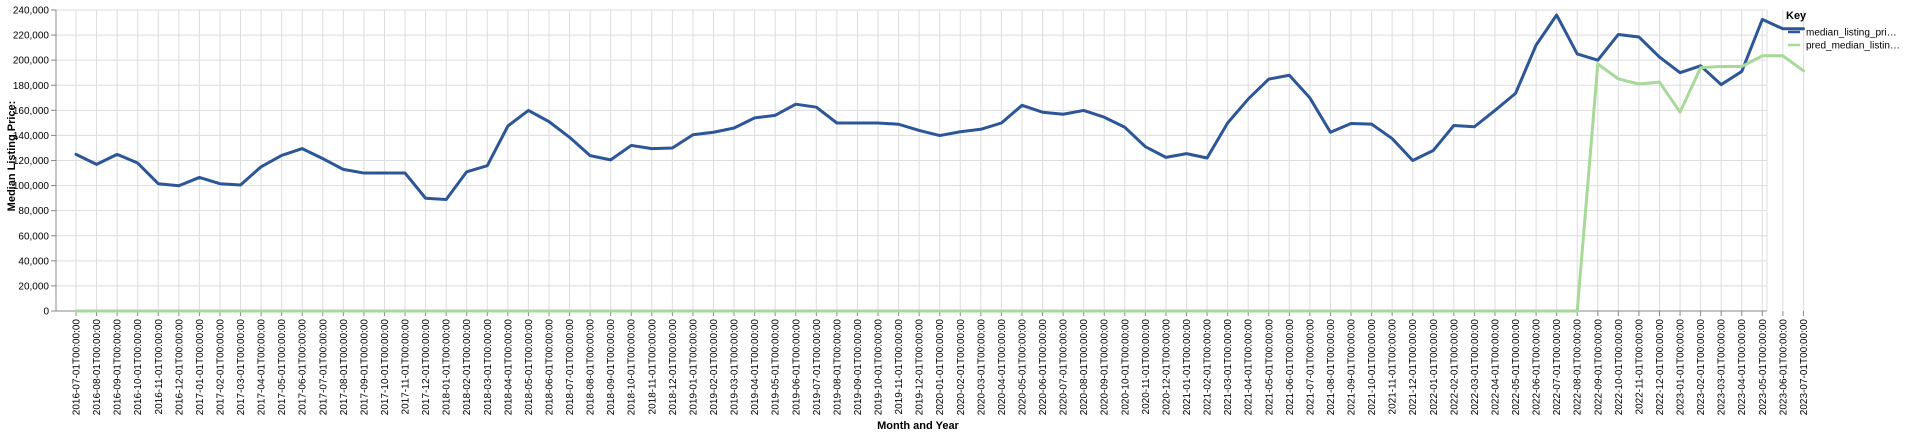  What do you see at coordinates (1372, 367) in the screenshot?
I see `x-tick-label: 2021-10-01T00:00:00` at bounding box center [1372, 367].